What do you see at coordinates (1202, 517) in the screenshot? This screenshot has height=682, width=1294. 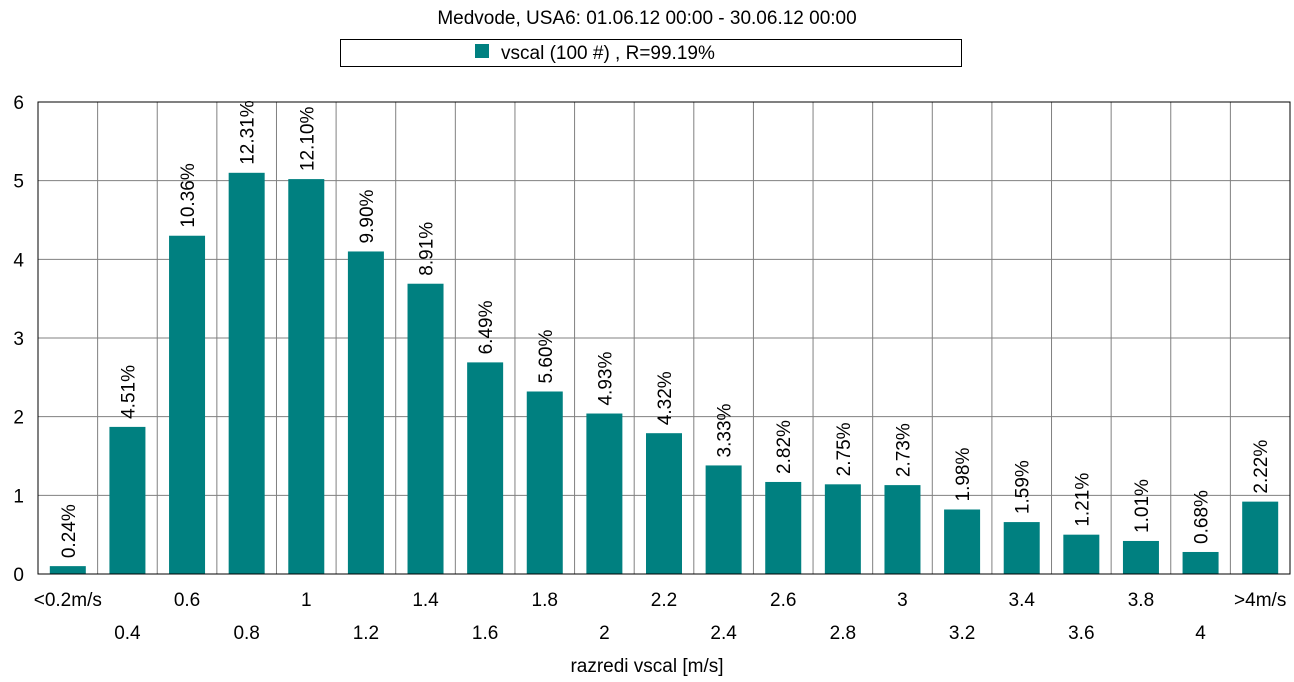 I see `bar-value-label: 0.68%` at bounding box center [1202, 517].